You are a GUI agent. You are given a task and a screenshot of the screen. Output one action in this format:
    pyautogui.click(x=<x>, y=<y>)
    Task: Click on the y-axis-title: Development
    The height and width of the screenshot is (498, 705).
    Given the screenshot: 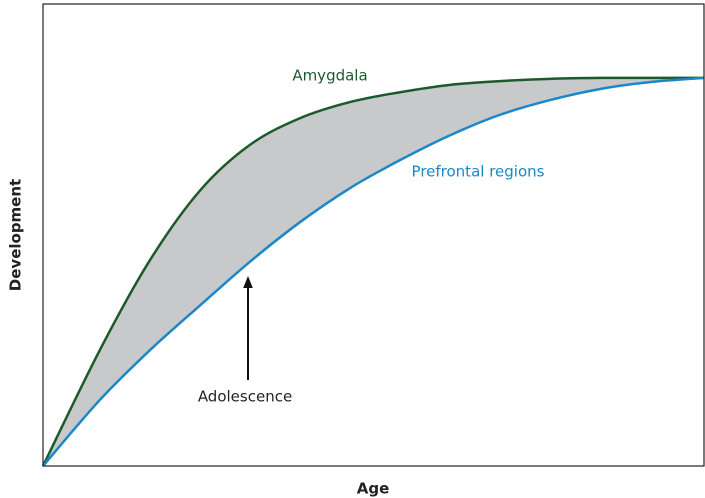 What is the action you would take?
    pyautogui.click(x=16, y=235)
    